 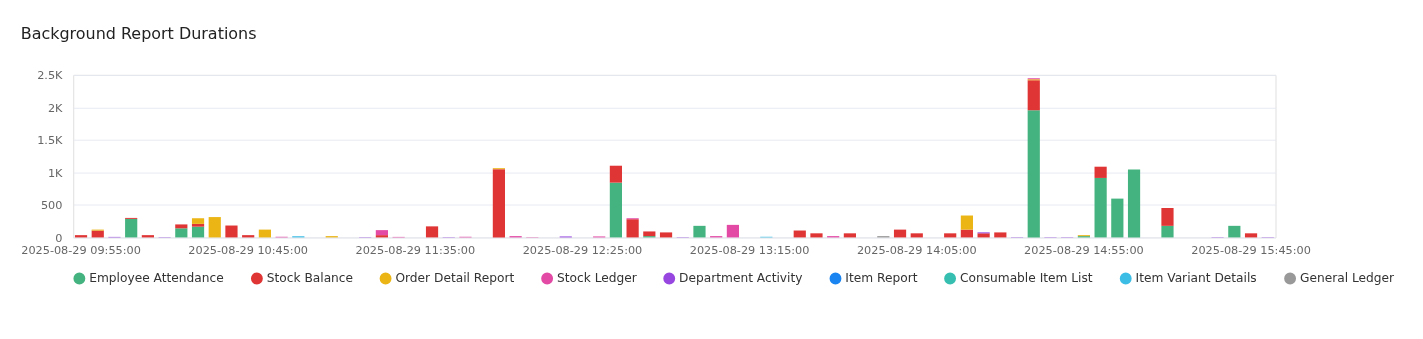 I want to click on x-tick-label: 2025-08-29 12:25:00, so click(x=582, y=250).